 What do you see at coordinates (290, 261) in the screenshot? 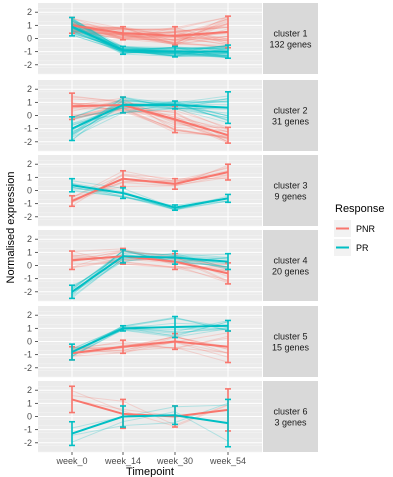
I see `facet-label-cluster: cluster 4` at bounding box center [290, 261].